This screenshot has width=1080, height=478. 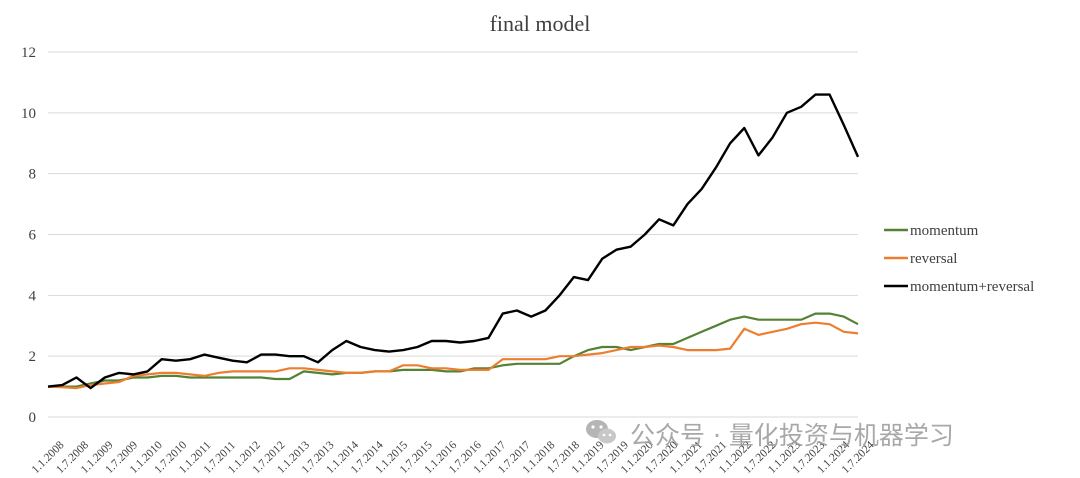 I want to click on y-tick-label: 4, so click(x=33, y=296).